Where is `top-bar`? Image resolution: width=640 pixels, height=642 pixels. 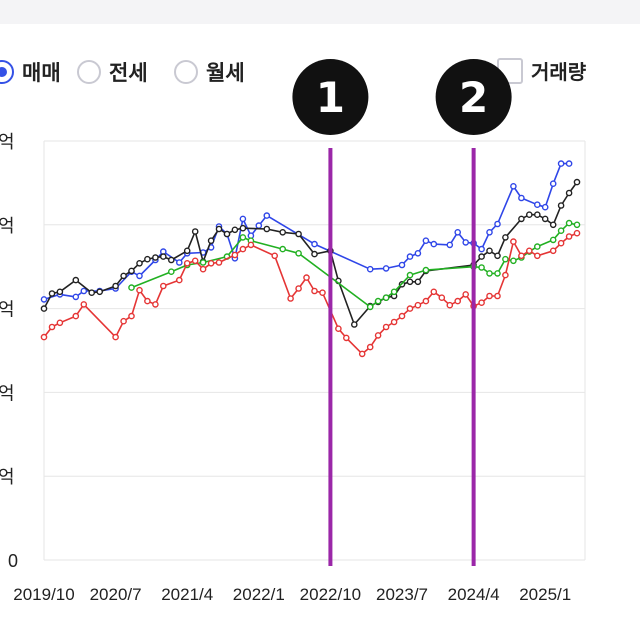 top-bar is located at coordinates (320, 12).